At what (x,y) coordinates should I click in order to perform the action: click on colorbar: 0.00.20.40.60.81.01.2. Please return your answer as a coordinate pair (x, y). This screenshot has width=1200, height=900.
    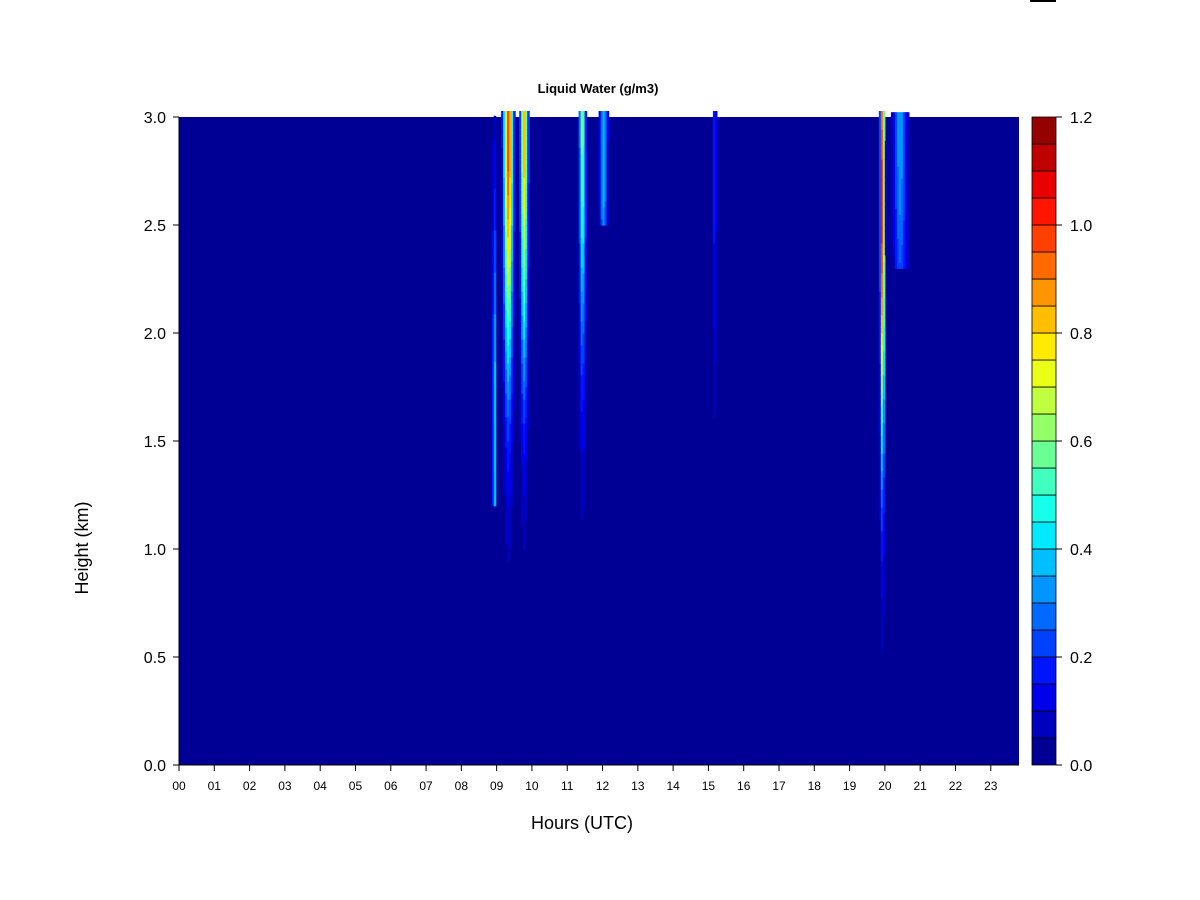
    Looking at the image, I should click on (1061, 442).